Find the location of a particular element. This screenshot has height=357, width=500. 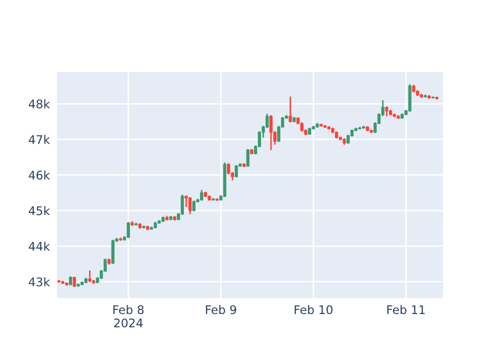

y-tick-label: 44k is located at coordinates (39, 246).